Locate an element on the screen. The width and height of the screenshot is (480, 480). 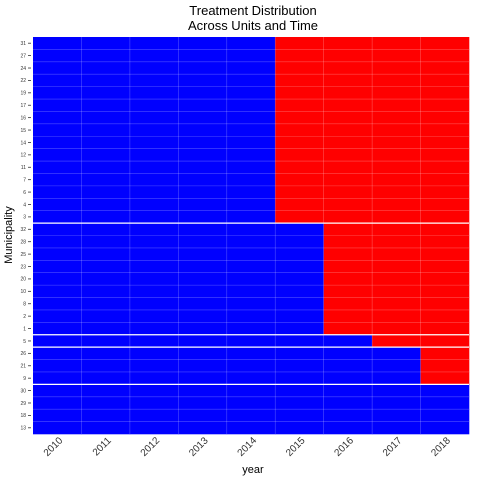
y-tick-label: 6 is located at coordinates (24, 193).